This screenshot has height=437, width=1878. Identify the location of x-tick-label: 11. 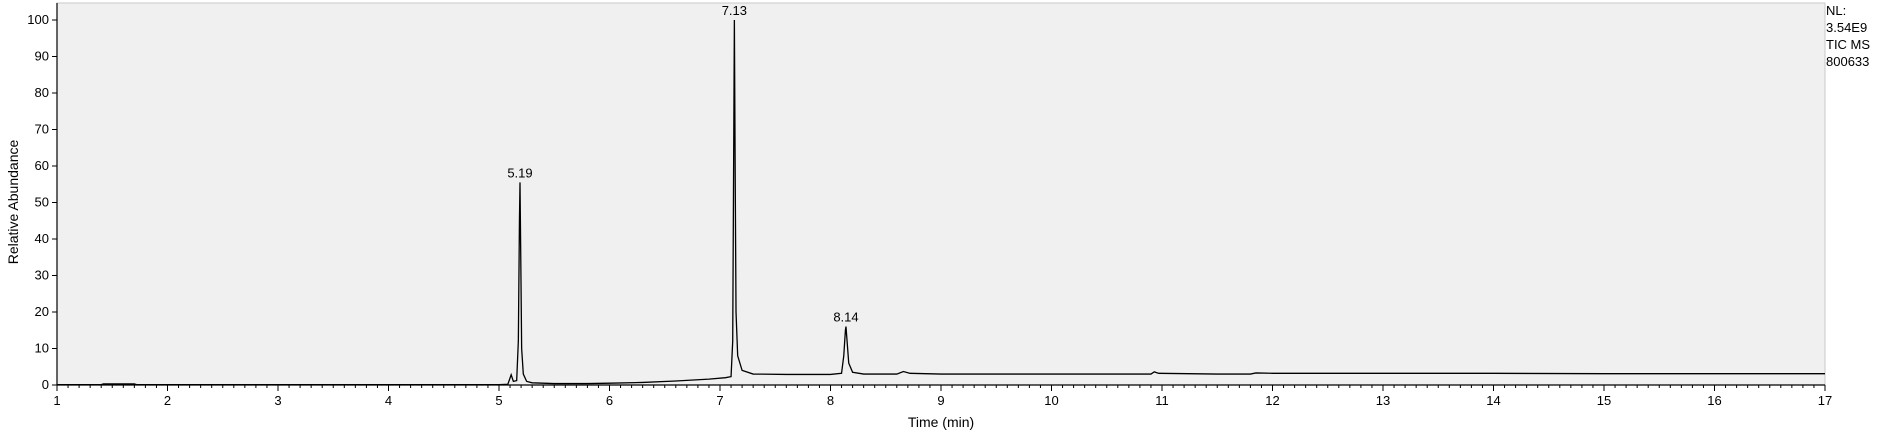
(1162, 400).